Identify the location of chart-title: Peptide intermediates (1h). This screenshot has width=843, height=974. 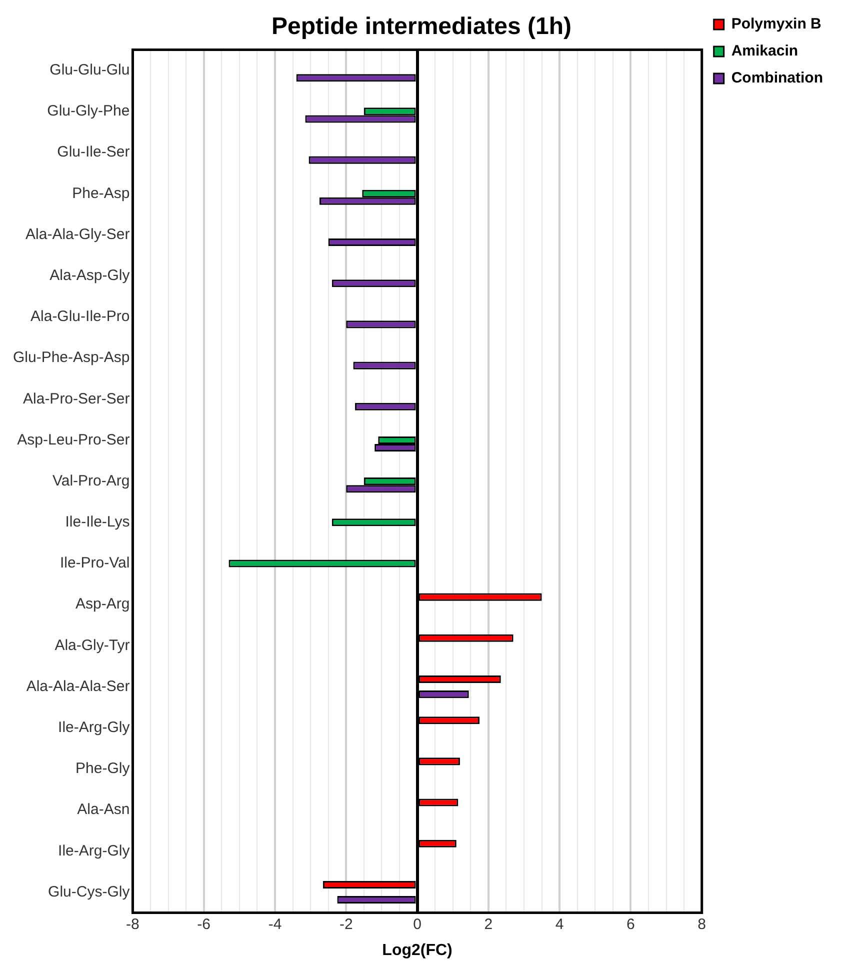
(421, 26).